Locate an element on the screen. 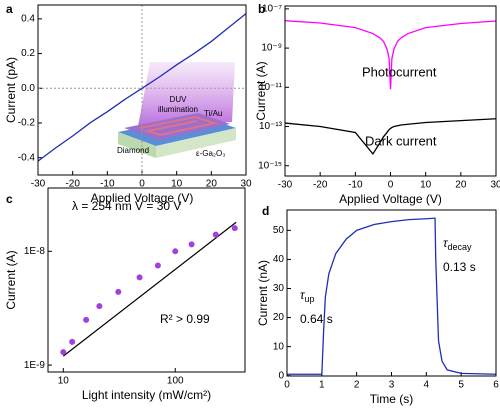  annotation: τup is located at coordinates (307, 296).